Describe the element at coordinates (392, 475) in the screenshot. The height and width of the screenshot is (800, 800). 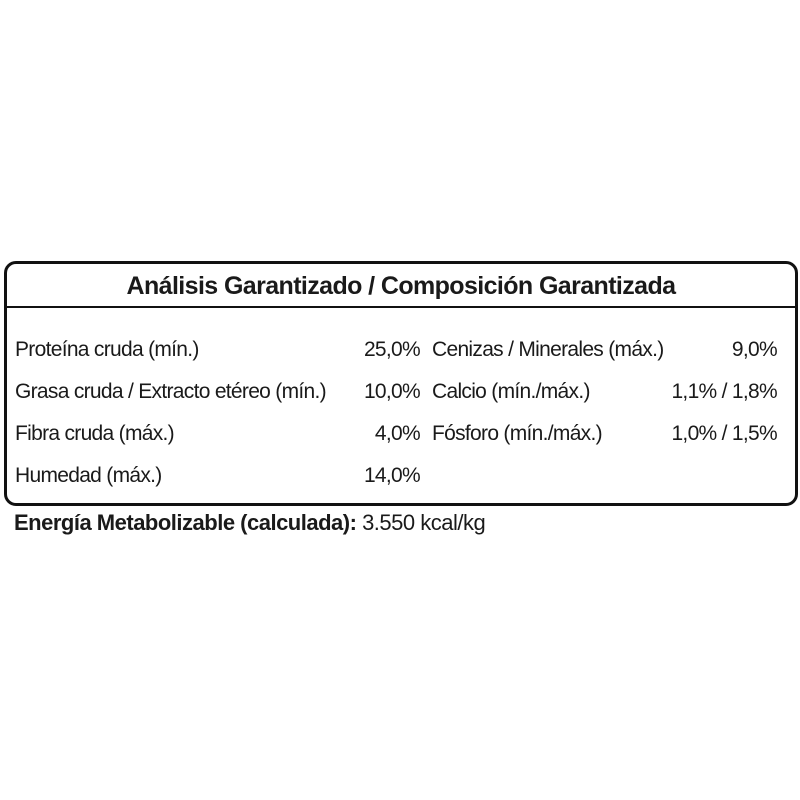
I see `row-value: 14,0%` at that location.